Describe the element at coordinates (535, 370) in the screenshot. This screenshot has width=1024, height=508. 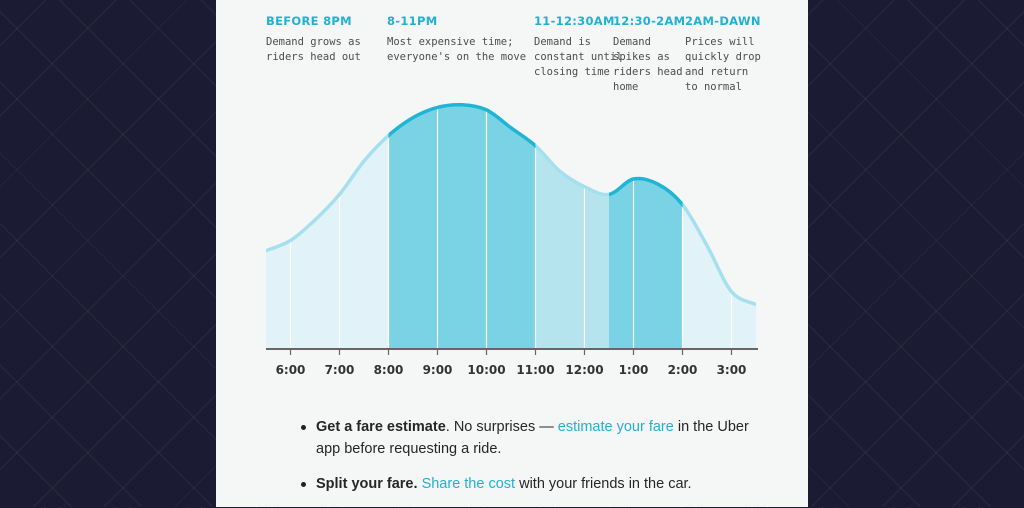
I see `x-tick-label: 11:00` at that location.